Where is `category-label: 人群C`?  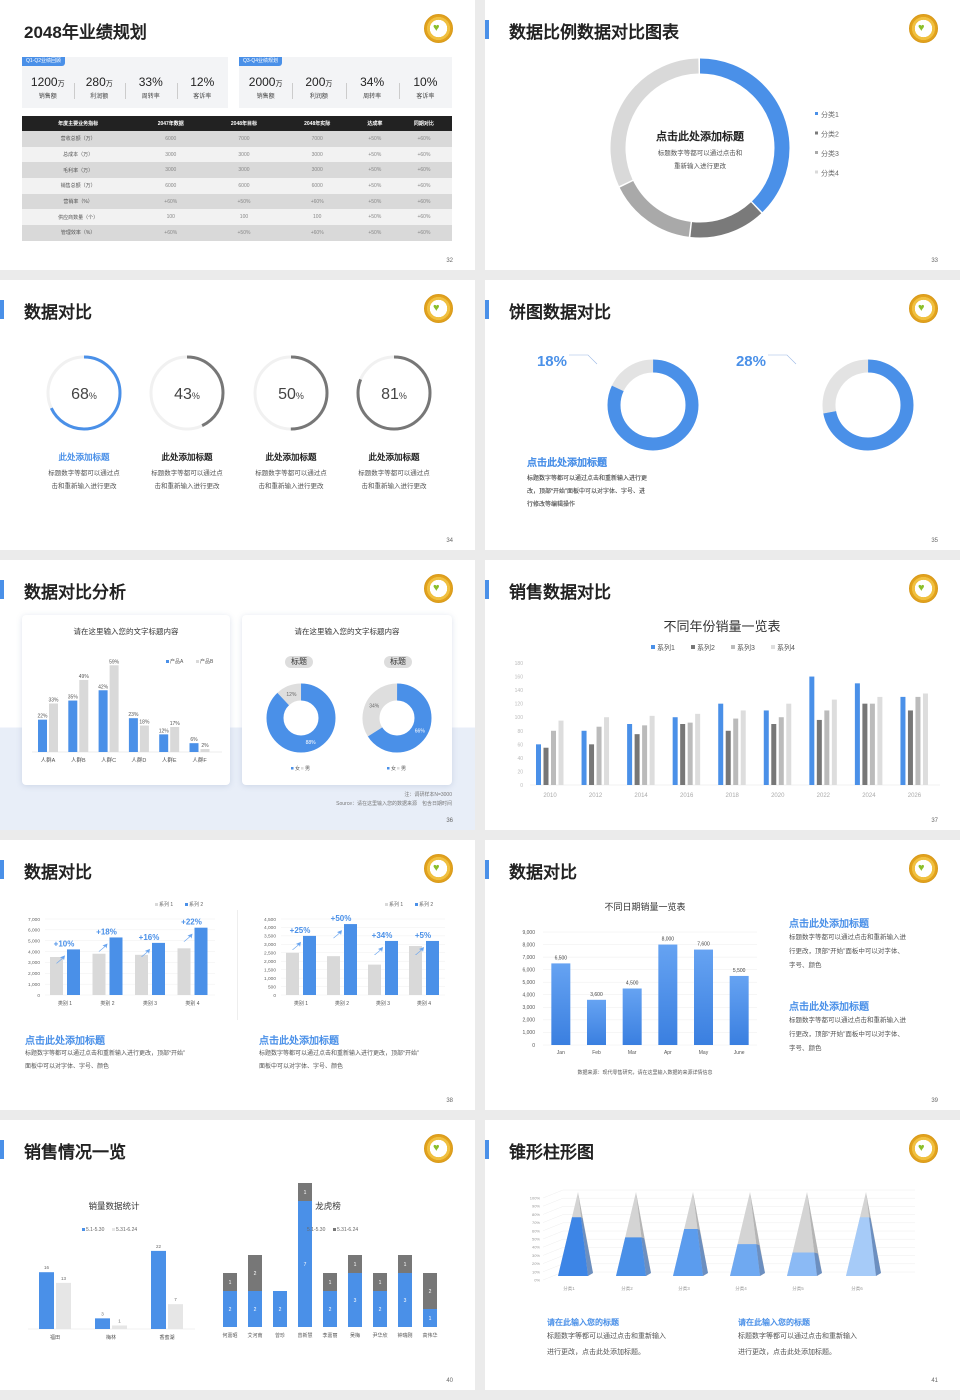
category-label: 人群C is located at coordinates (108, 760).